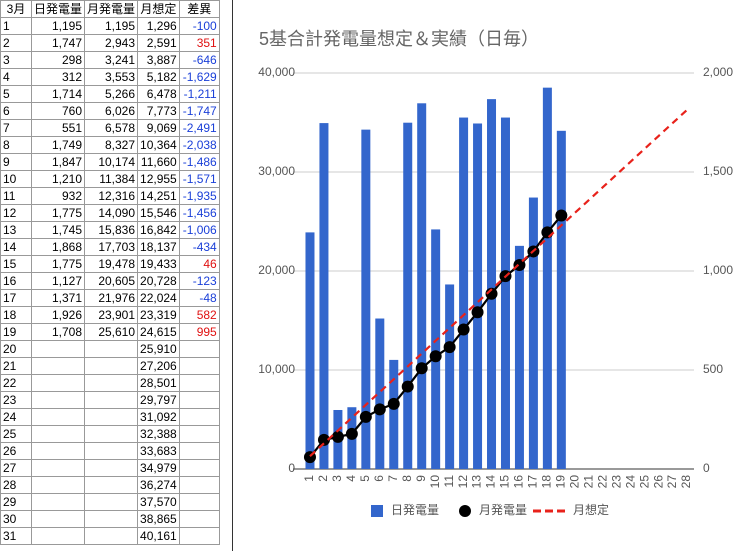 Image resolution: width=749 pixels, height=551 pixels. I want to click on table-cell: -1,571, so click(199, 179).